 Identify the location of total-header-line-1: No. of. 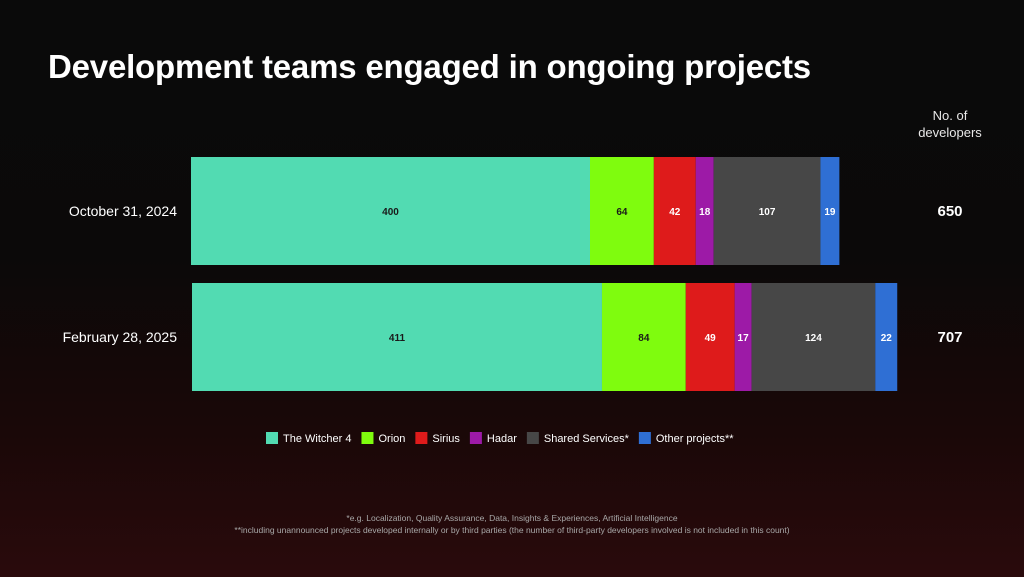
(950, 115).